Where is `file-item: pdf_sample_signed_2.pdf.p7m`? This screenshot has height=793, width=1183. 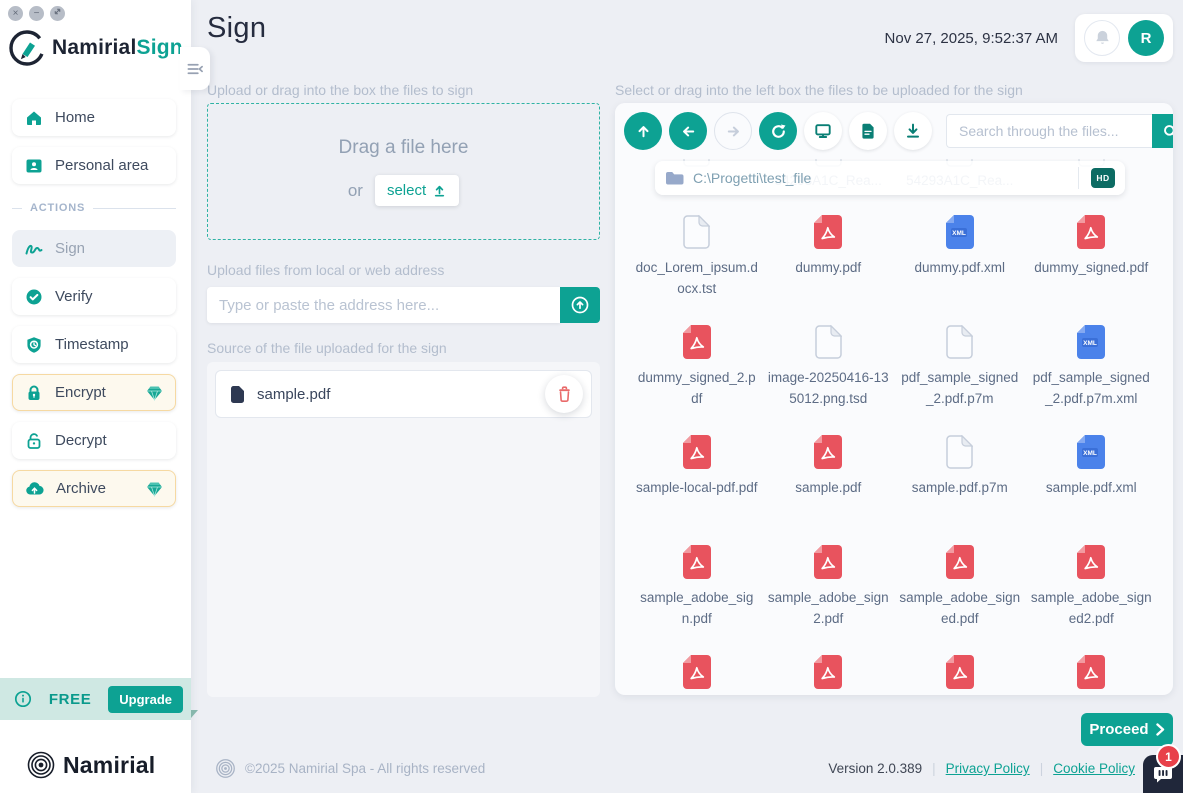
file-item: pdf_sample_signed_2.pdf.p7m is located at coordinates (960, 368).